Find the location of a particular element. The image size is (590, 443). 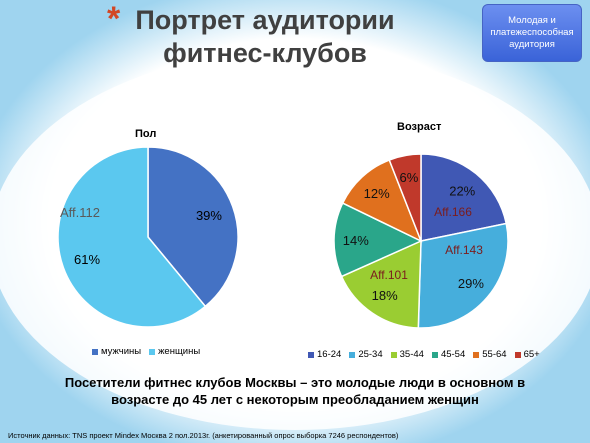

page-title: Портрет аудитории фитнес-клубов is located at coordinates (265, 36).